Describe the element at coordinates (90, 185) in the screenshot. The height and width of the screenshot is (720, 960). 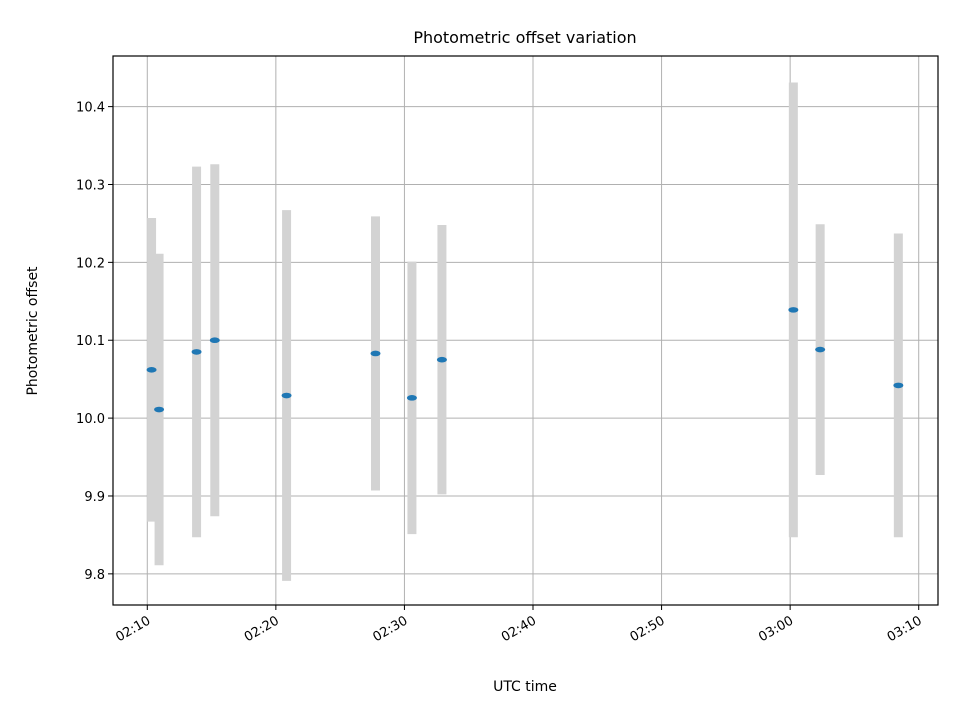
I see `y-tick-label: 10.3` at that location.